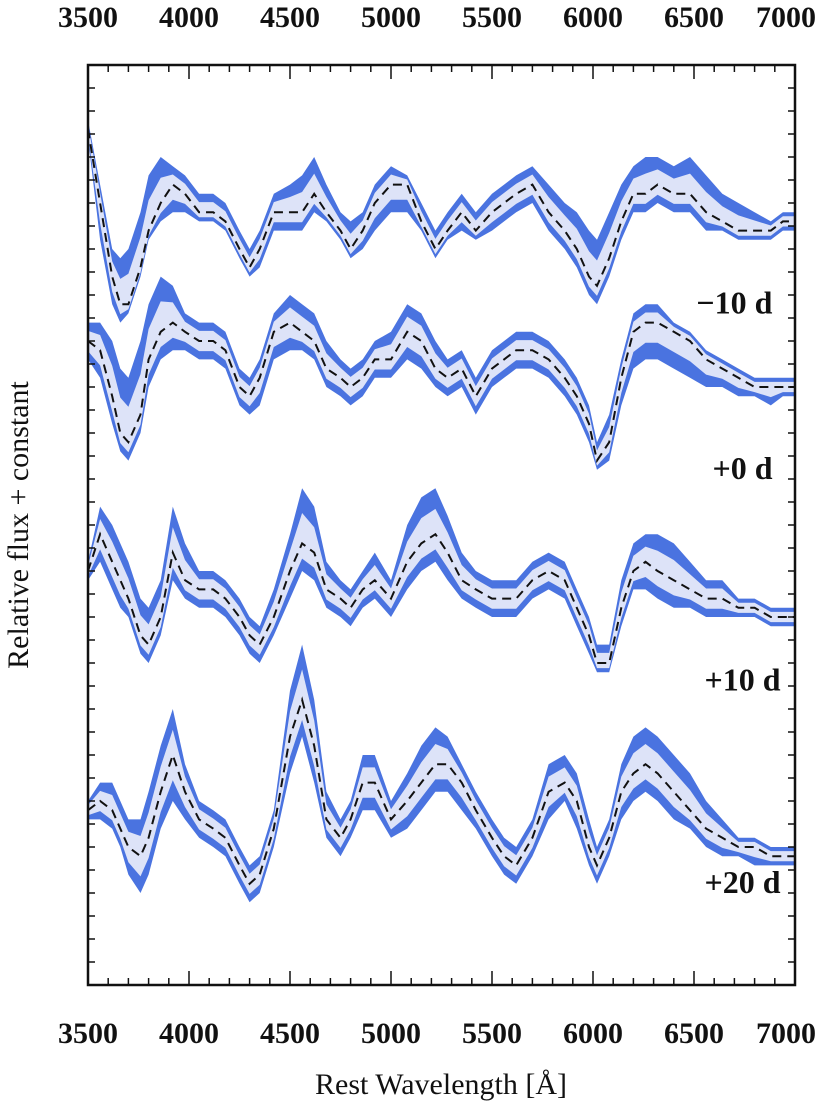 Image resolution: width=830 pixels, height=1110 pixels. What do you see at coordinates (742, 680) in the screenshot?
I see `epoch-label: +10 d` at bounding box center [742, 680].